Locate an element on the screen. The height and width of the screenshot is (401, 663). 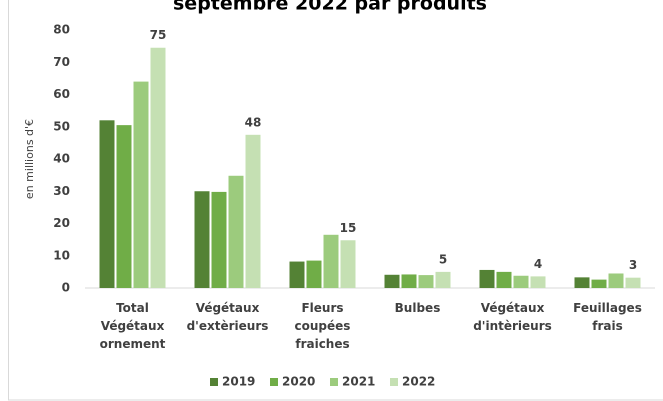
legend-label: 2020 is located at coordinates (298, 382).